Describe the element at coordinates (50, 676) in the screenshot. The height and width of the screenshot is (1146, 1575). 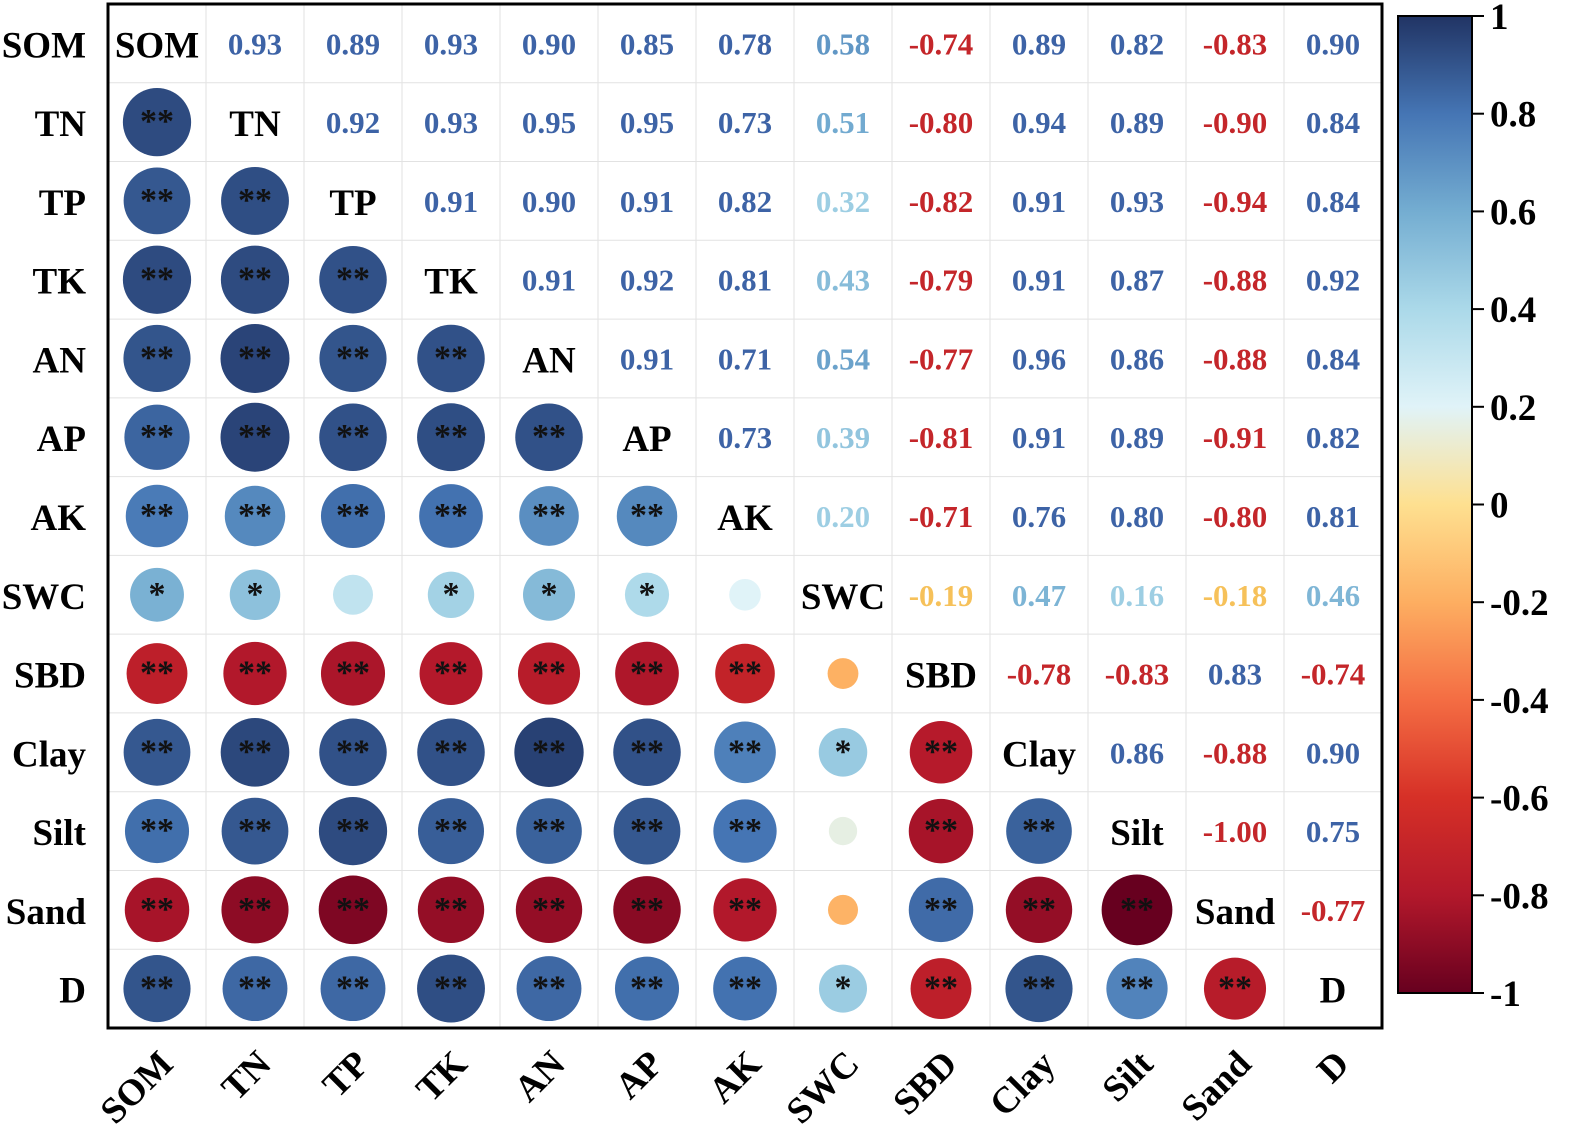
I see `row-label: SBD` at that location.